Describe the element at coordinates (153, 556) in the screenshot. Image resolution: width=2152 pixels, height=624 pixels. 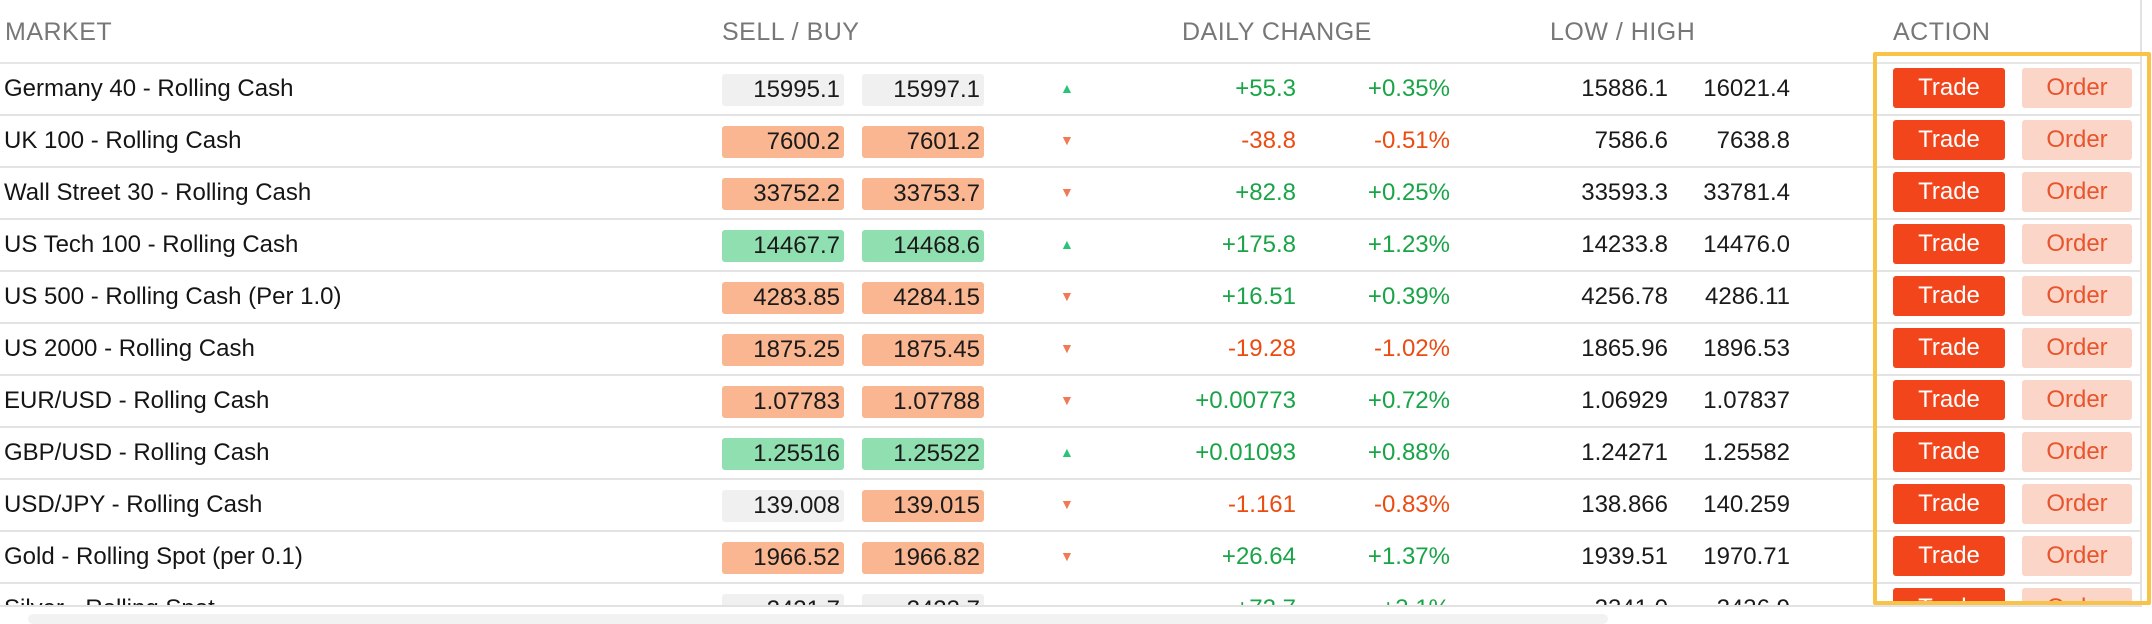
I see `market-name: Gold - Rolling Spot (per 0.1)` at that location.